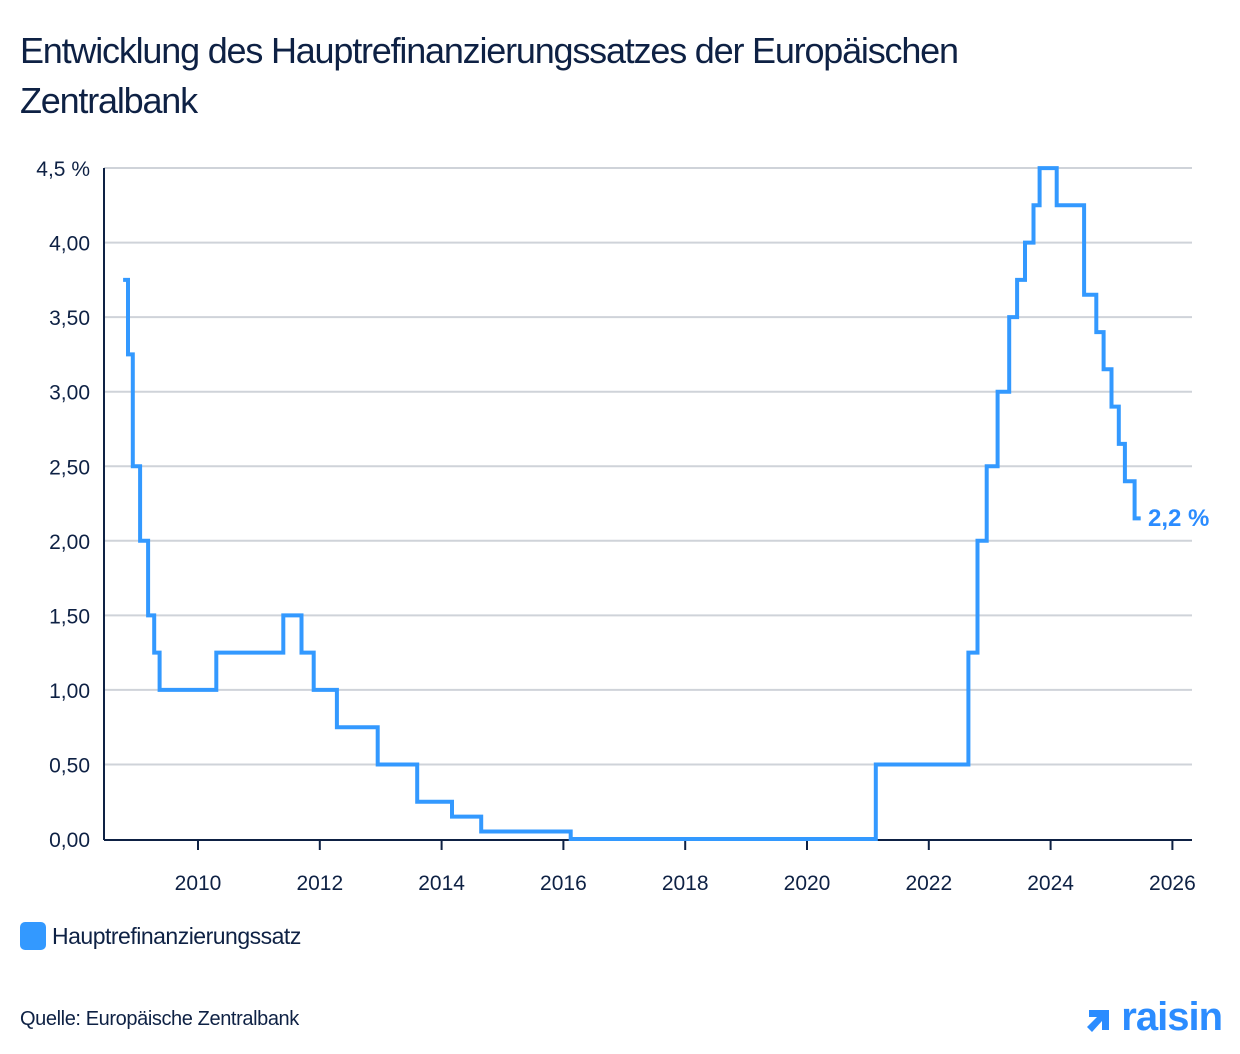  What do you see at coordinates (685, 883) in the screenshot?
I see `x-tick-label: 2018` at bounding box center [685, 883].